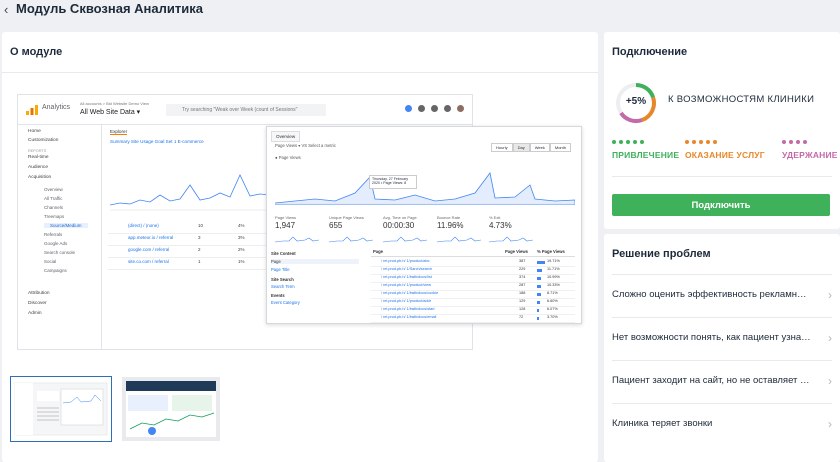 The image size is (840, 462). Describe the element at coordinates (285, 302) in the screenshot. I see `dimension-link: Event Category` at that location.